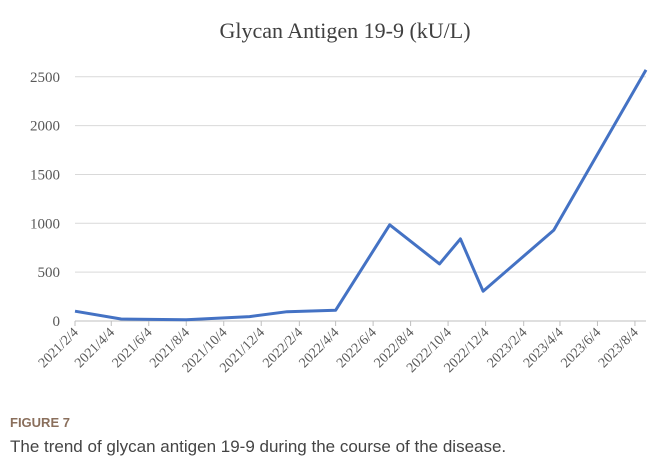 This screenshot has height=475, width=665. I want to click on chart-title: Glycan Antigen 19-9 (kU/L), so click(344, 30).